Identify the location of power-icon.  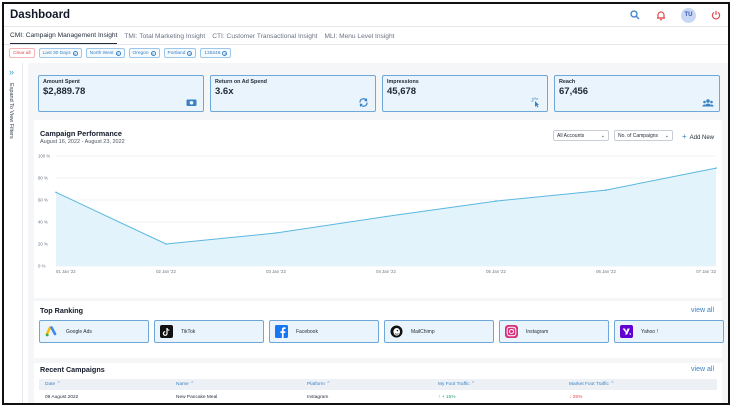
(716, 15).